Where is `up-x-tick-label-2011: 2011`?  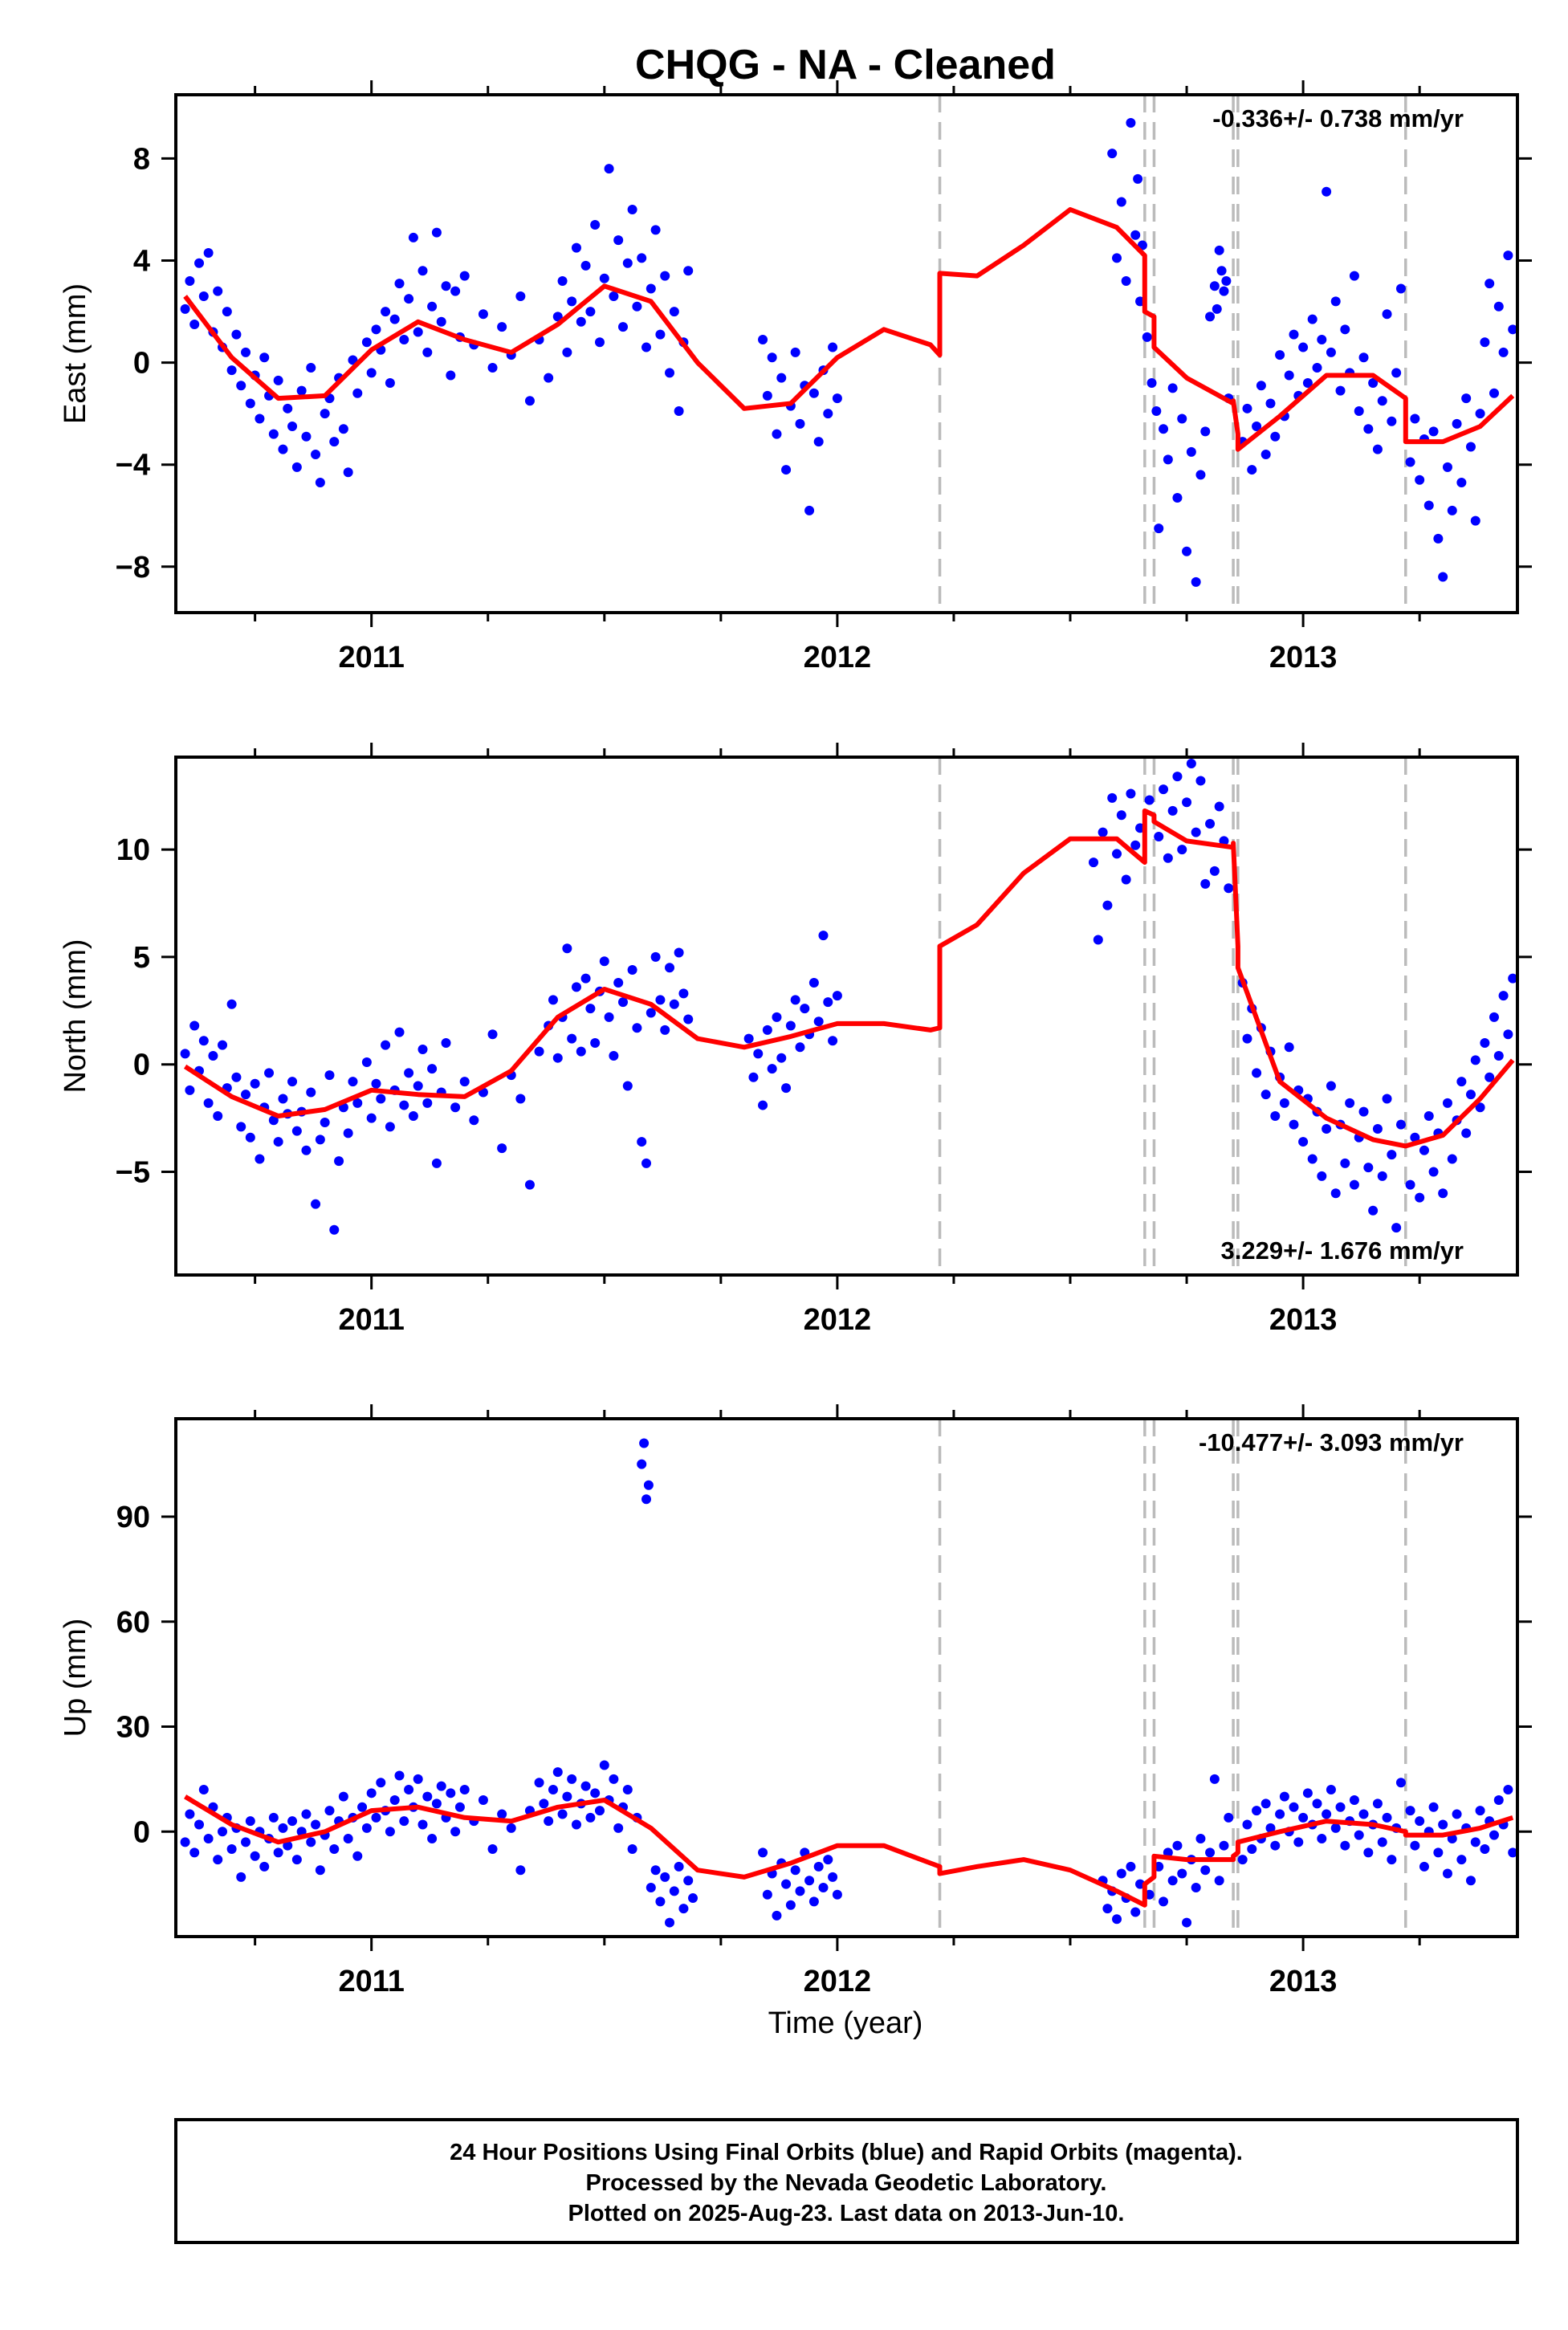 up-x-tick-label-2011: 2011 is located at coordinates (371, 1981).